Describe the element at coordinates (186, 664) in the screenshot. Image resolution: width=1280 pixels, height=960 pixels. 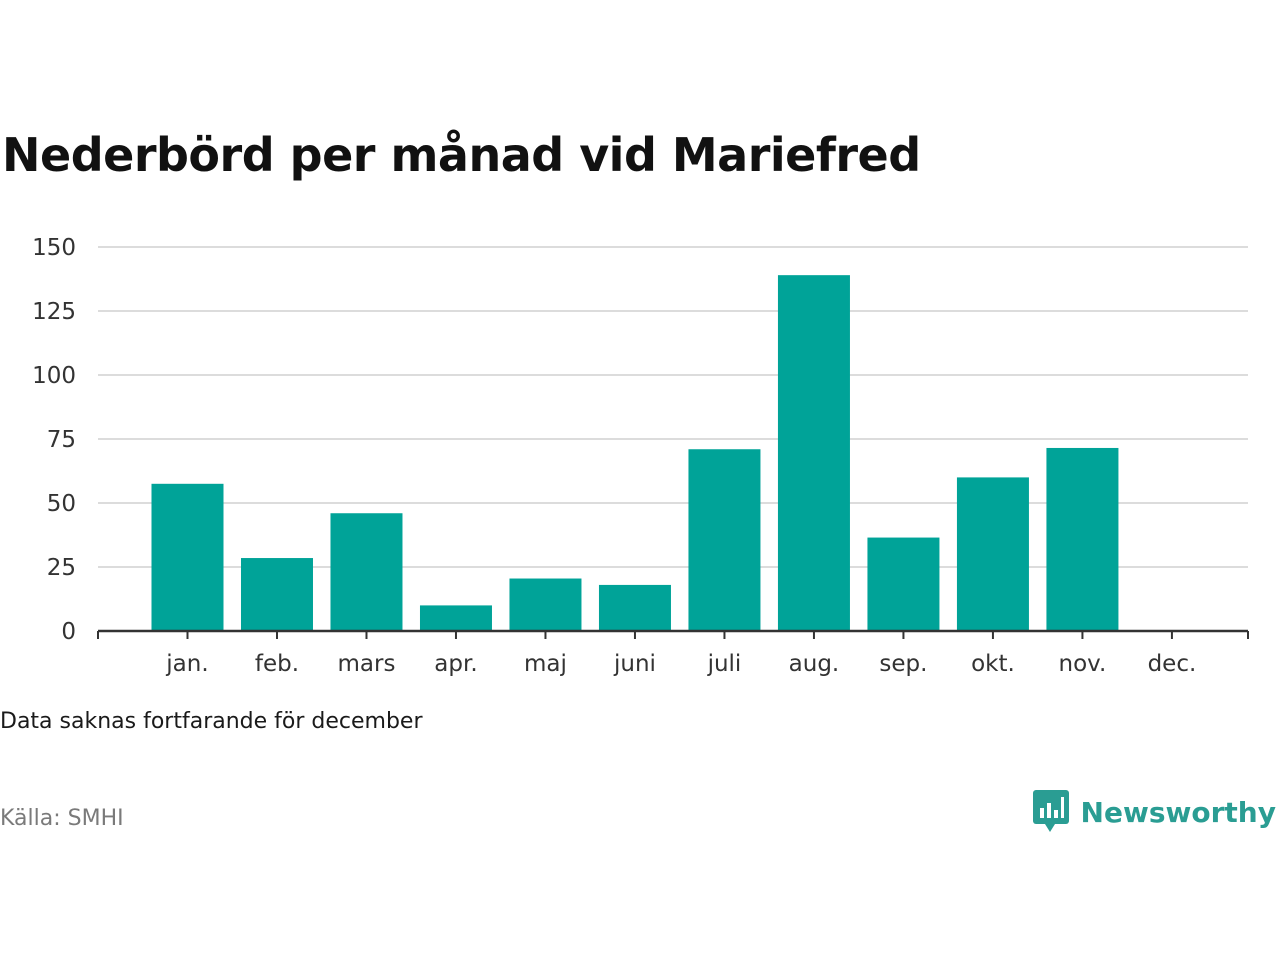
I see `x-tick-label: jan.` at that location.